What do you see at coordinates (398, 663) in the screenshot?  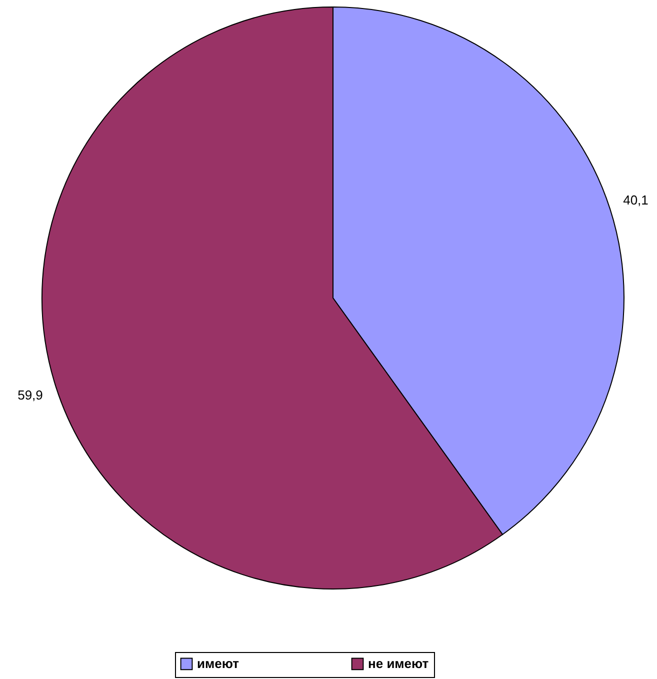 I see `legend-label: не имеют` at bounding box center [398, 663].